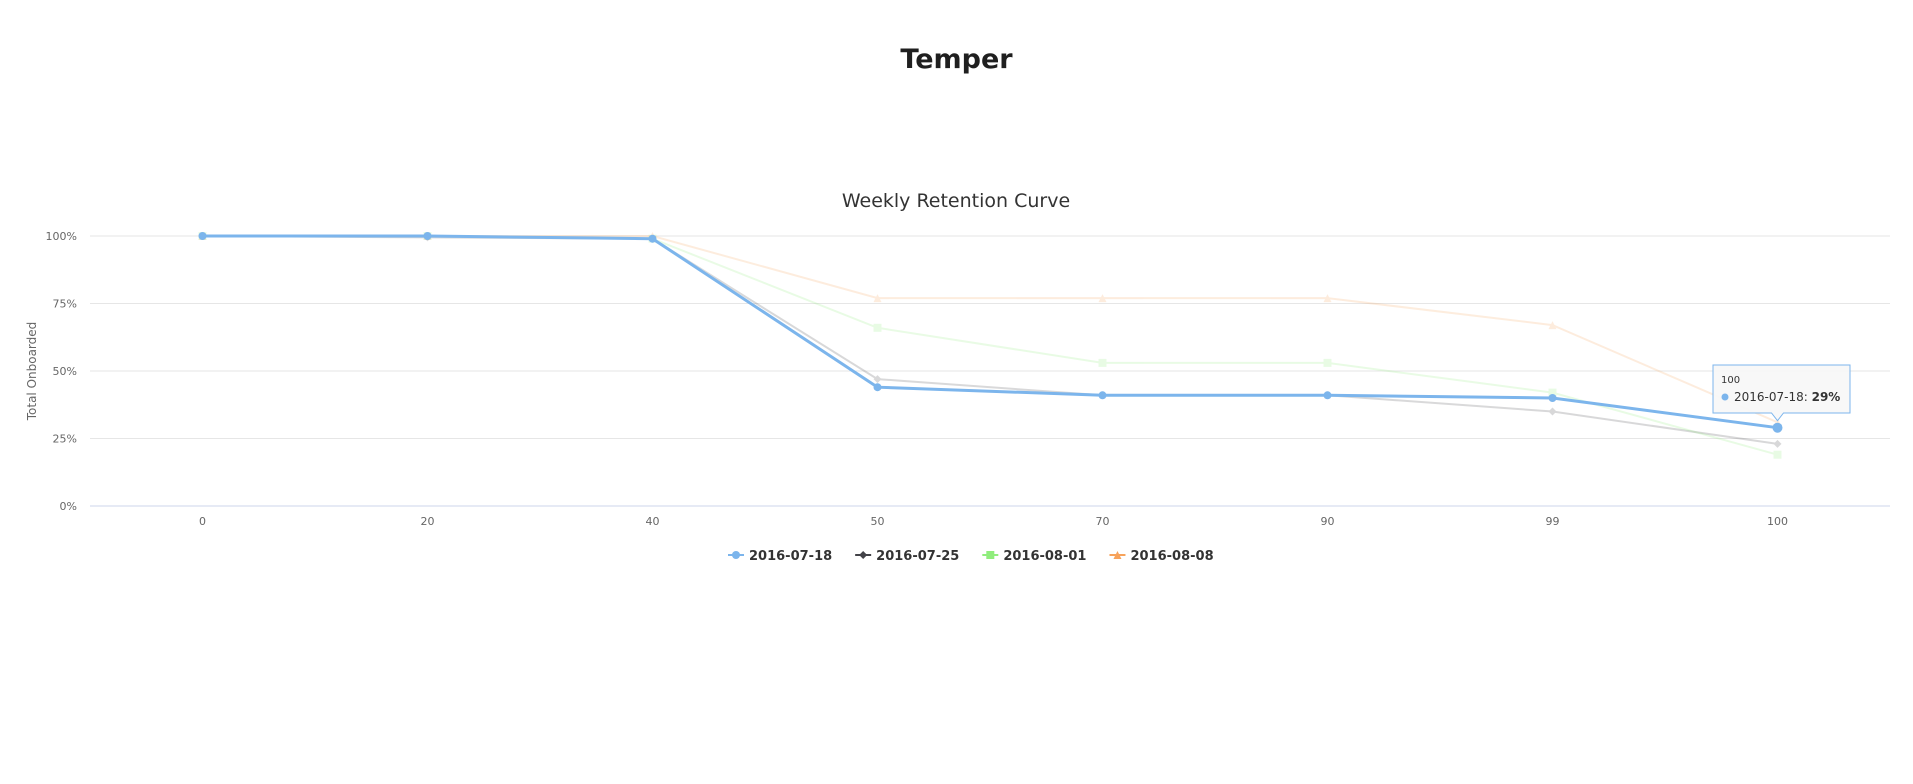  Describe the element at coordinates (878, 521) in the screenshot. I see `x-tick-label: 50` at that location.